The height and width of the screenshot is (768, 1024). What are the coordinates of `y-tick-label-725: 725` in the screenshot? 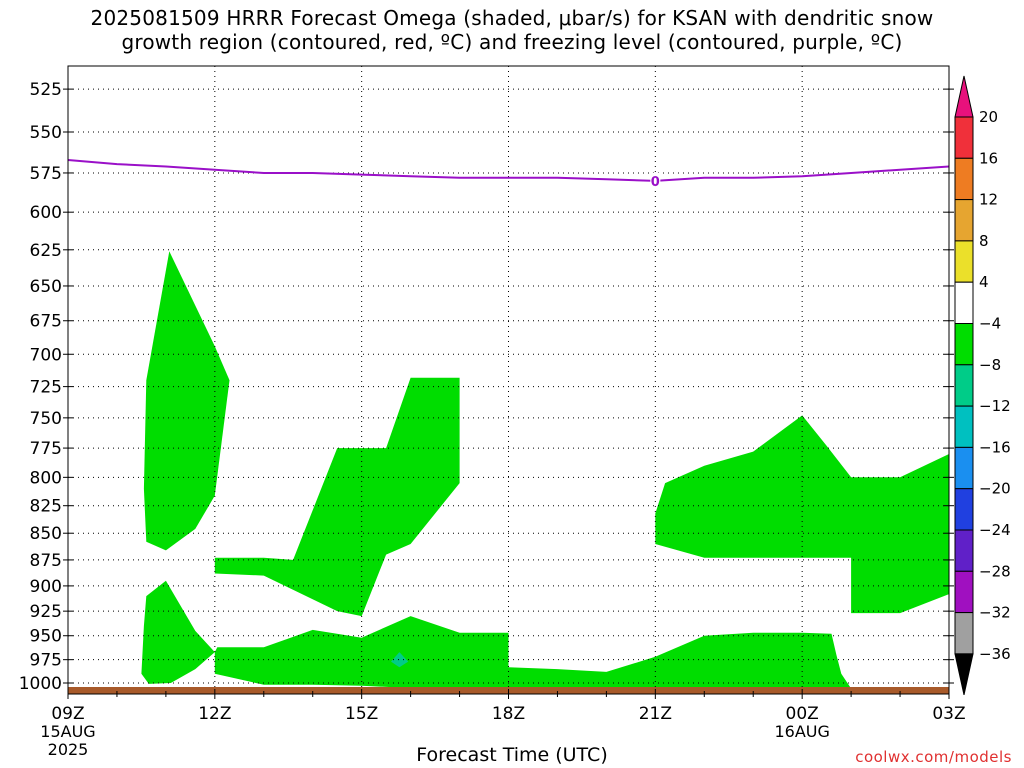 It's located at (46, 388).